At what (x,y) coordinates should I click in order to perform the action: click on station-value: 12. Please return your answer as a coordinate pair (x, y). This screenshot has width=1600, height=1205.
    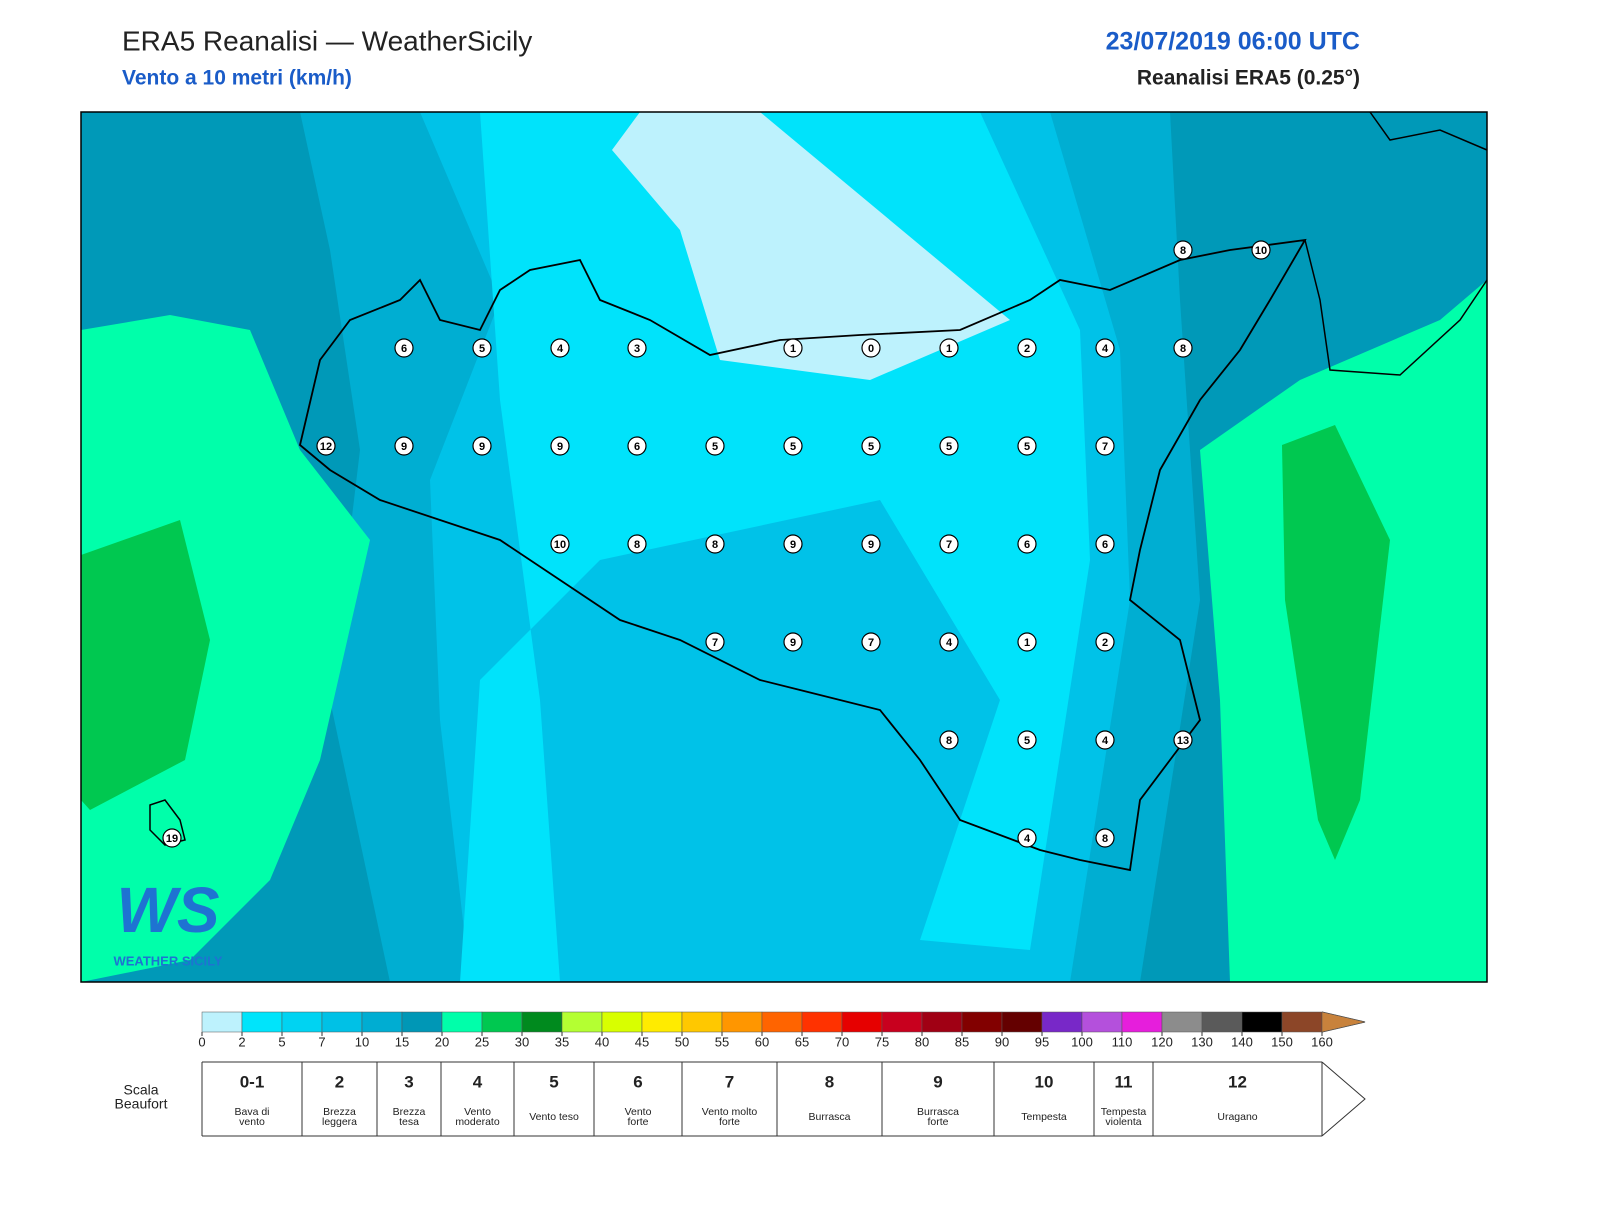
    Looking at the image, I should click on (326, 447).